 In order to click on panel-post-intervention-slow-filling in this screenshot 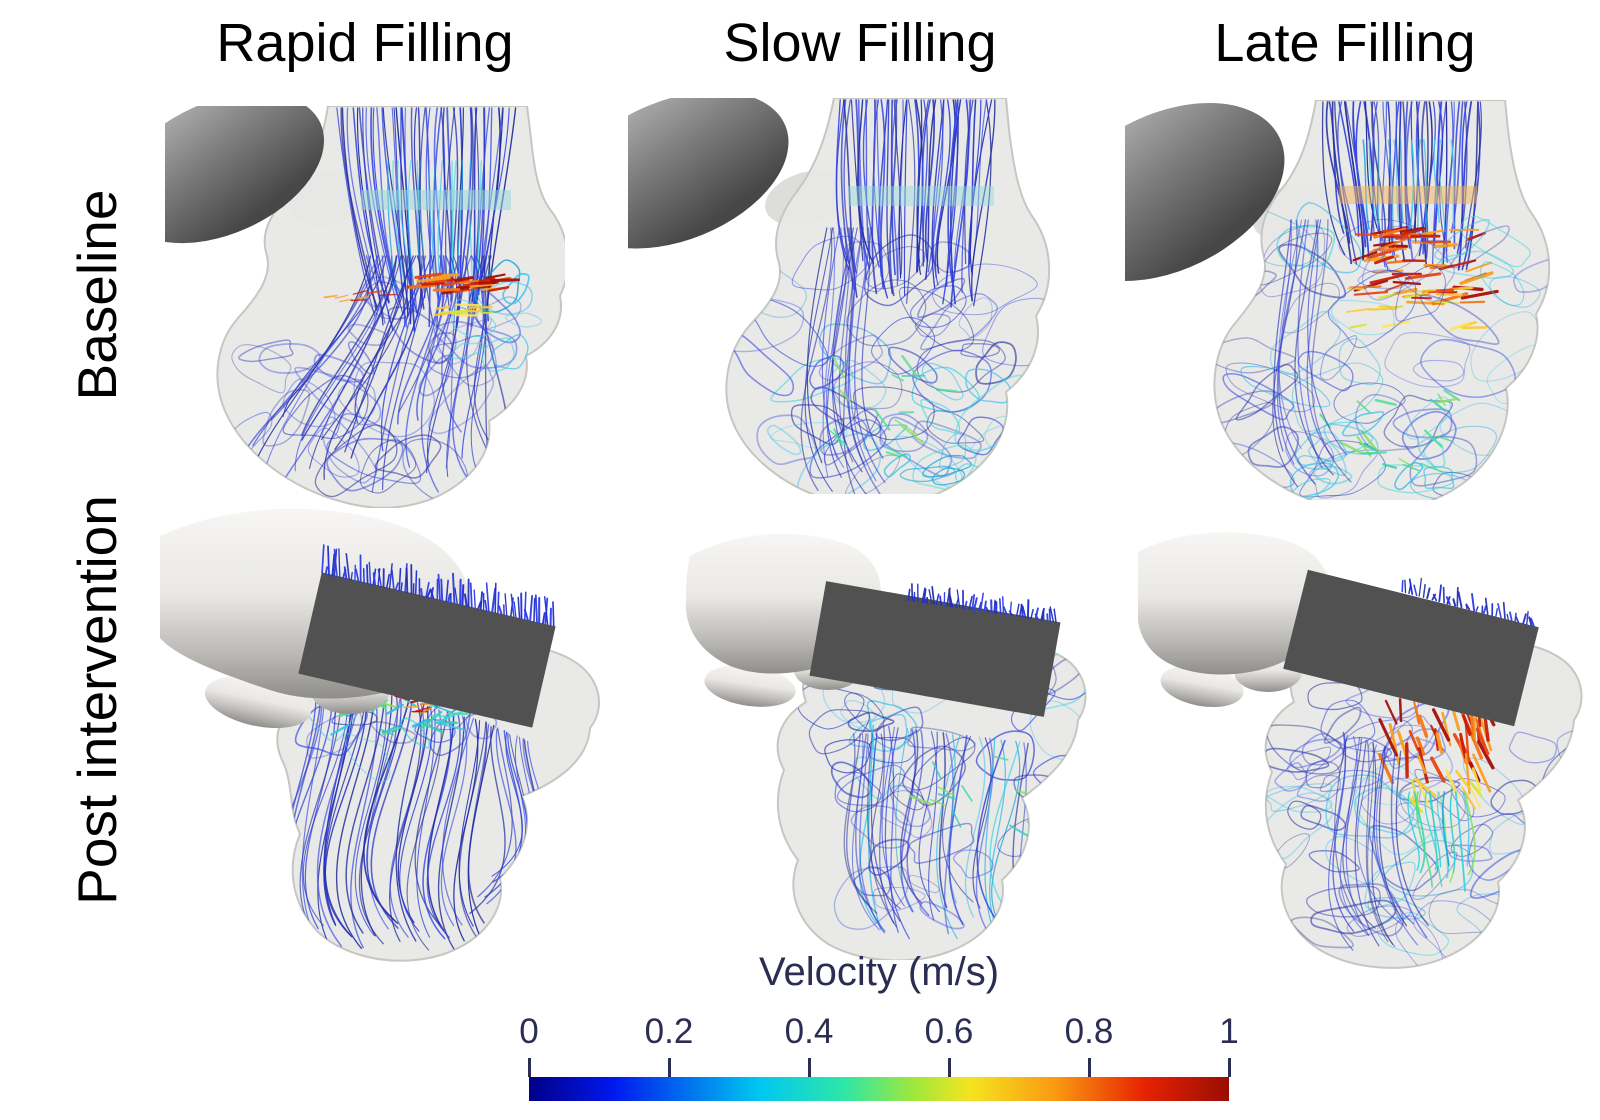, I will do `click(874, 726)`.